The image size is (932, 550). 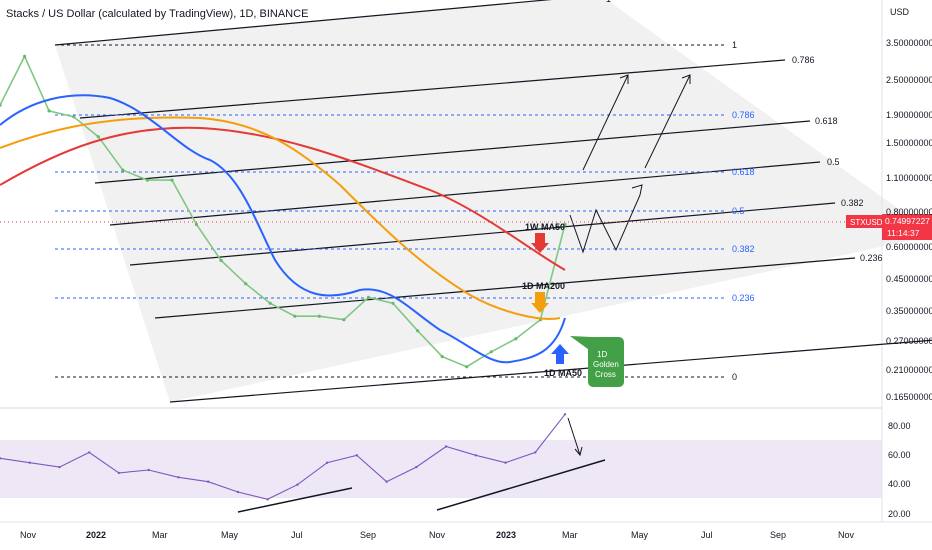 I want to click on rsi-line, so click(x=283, y=456).